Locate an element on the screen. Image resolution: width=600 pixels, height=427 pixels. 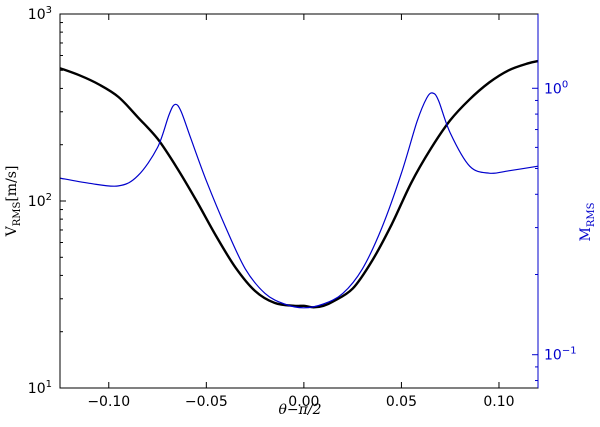
left-tick-label: 10³ is located at coordinates (40, 14).